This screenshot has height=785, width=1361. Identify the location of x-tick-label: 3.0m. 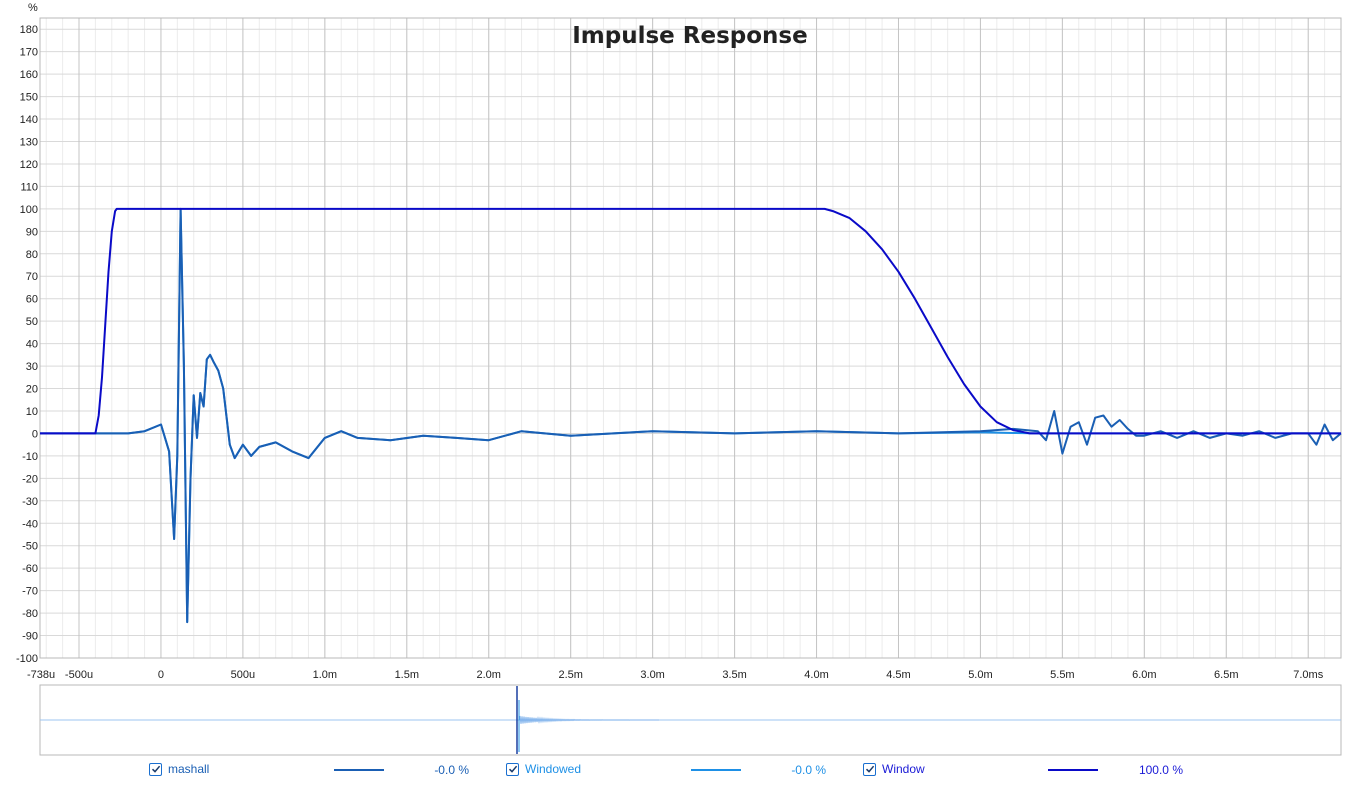
(652, 675).